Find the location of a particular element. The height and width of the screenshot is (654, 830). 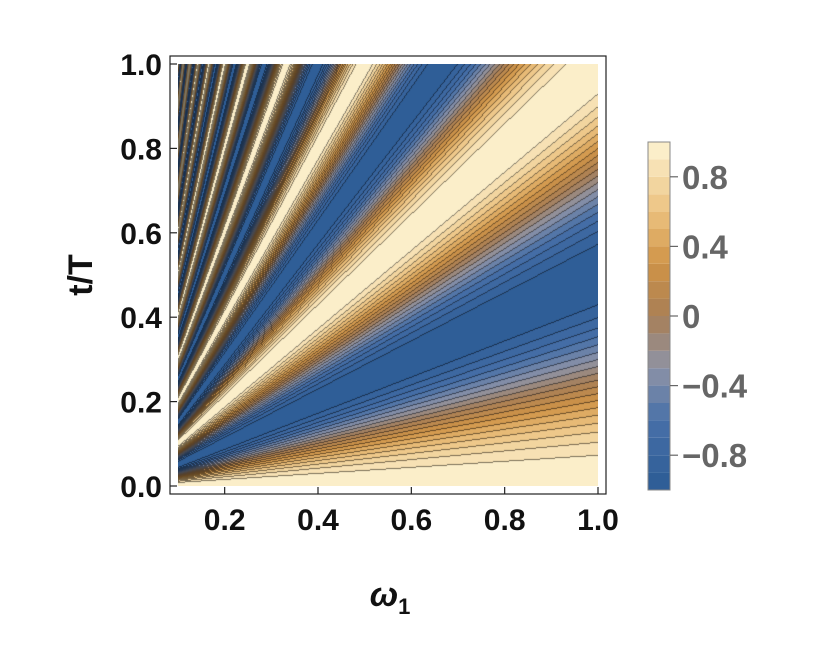

x-tick-label: 0.4 is located at coordinates (318, 520).